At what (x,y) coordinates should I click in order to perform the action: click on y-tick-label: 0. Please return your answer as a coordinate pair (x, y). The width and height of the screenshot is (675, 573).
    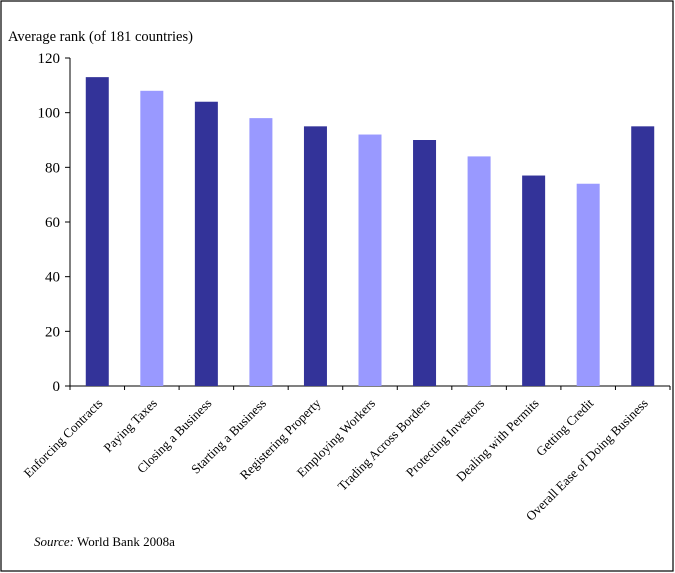
    Looking at the image, I should click on (57, 387).